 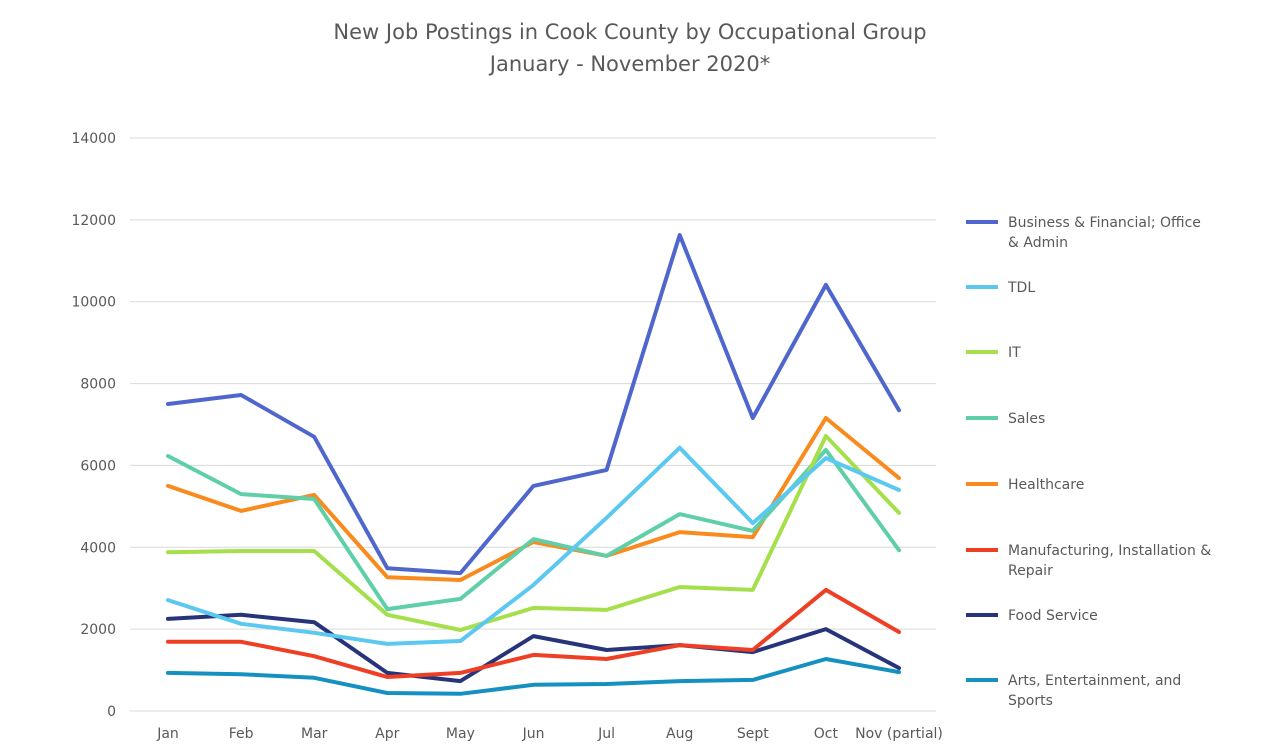 What do you see at coordinates (1109, 551) in the screenshot?
I see `legend-label: Manufacturing, Installation &` at bounding box center [1109, 551].